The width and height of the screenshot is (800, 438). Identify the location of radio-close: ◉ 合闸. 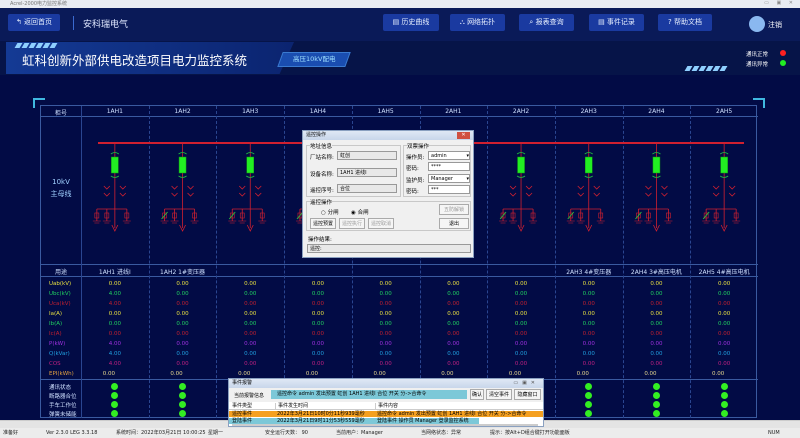
(360, 213).